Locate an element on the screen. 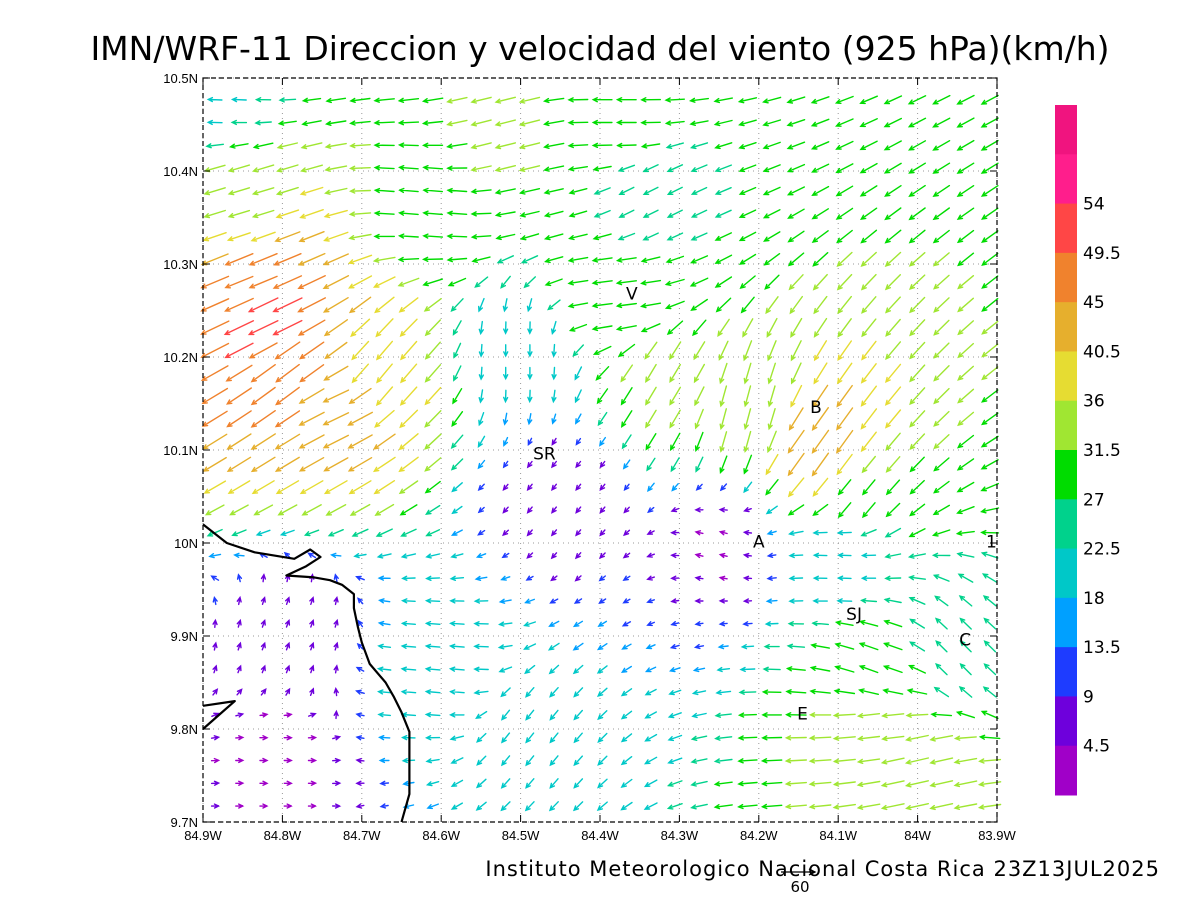 The height and width of the screenshot is (900, 1200). place-label: B is located at coordinates (816, 408).